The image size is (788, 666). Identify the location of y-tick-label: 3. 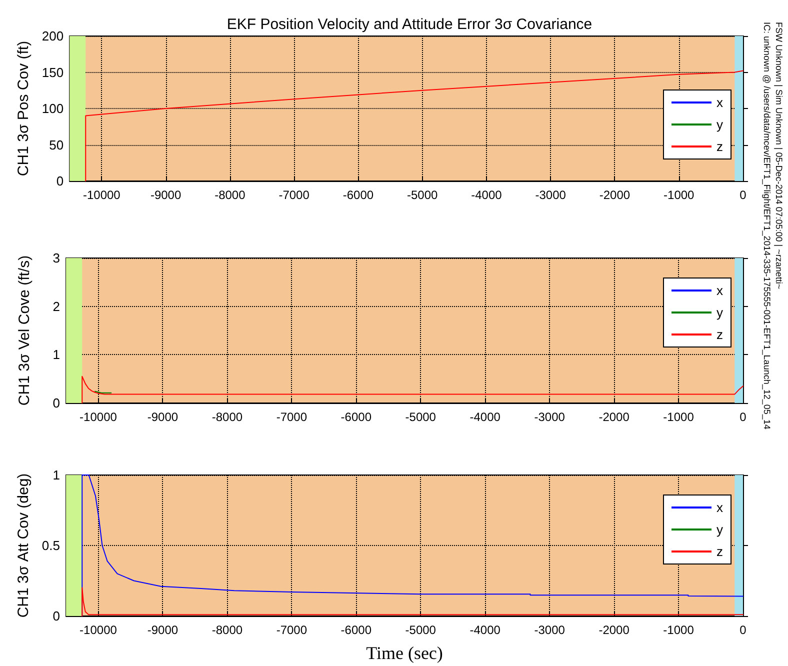
(56, 258).